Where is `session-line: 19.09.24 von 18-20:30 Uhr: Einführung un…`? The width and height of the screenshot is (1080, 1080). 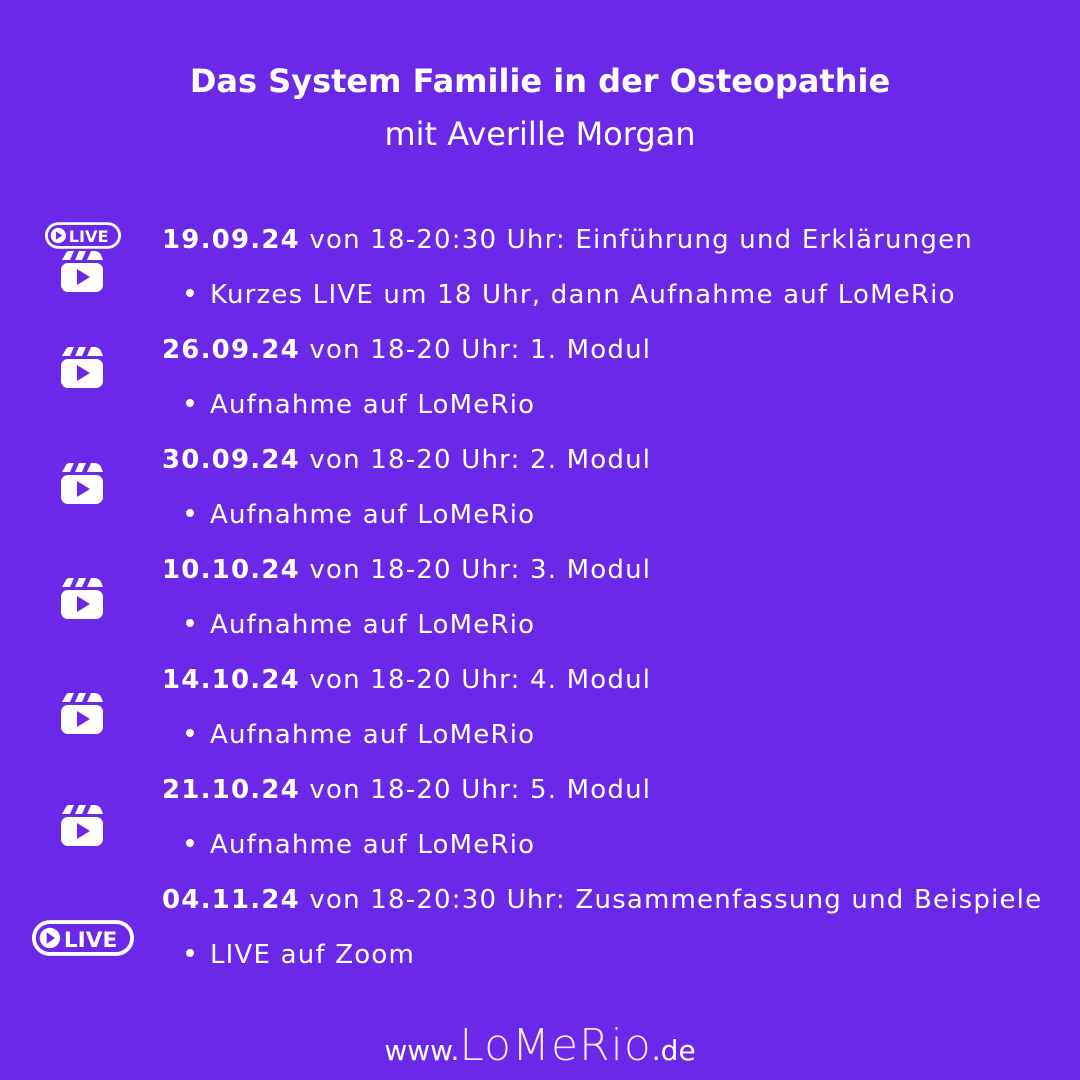 session-line: 19.09.24 von 18-20:30 Uhr: Einführung un… is located at coordinates (567, 240).